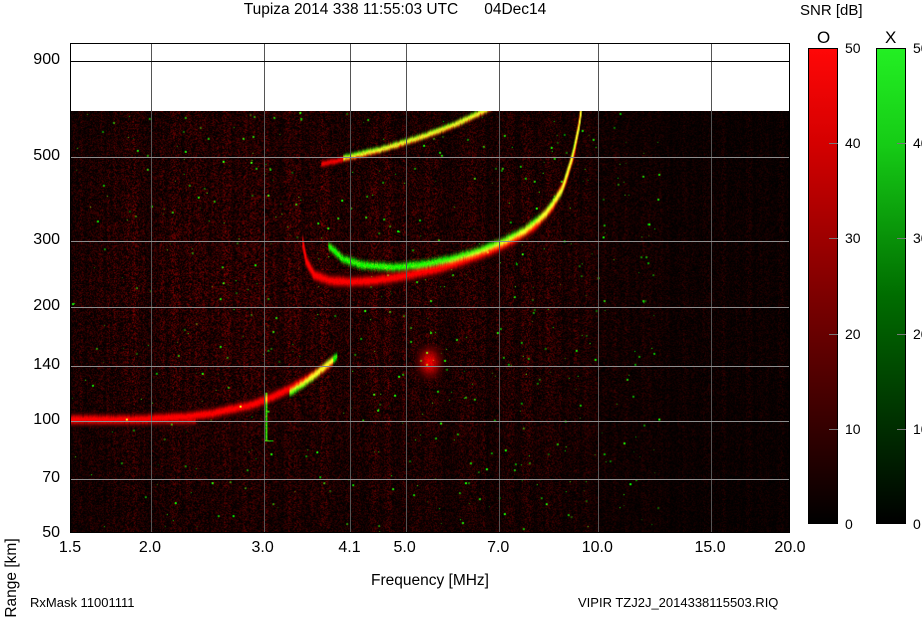 Image resolution: width=922 pixels, height=618 pixels. I want to click on colorbar-tick-o-0: 0, so click(849, 524).